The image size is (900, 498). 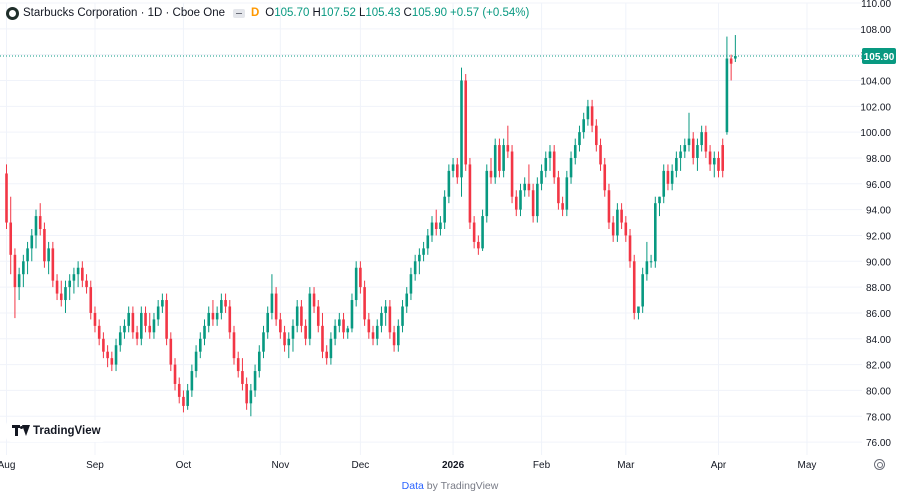 What do you see at coordinates (12, 13) in the screenshot?
I see `starbucks-logo-icon` at bounding box center [12, 13].